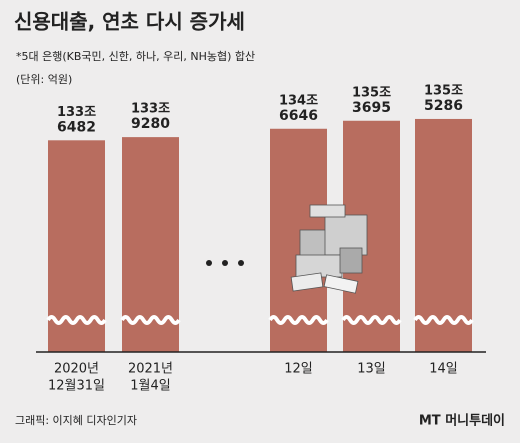 Image resolution: width=520 pixels, height=443 pixels. Describe the element at coordinates (371, 108) in the screenshot. I see `value-label: 3695` at that location.